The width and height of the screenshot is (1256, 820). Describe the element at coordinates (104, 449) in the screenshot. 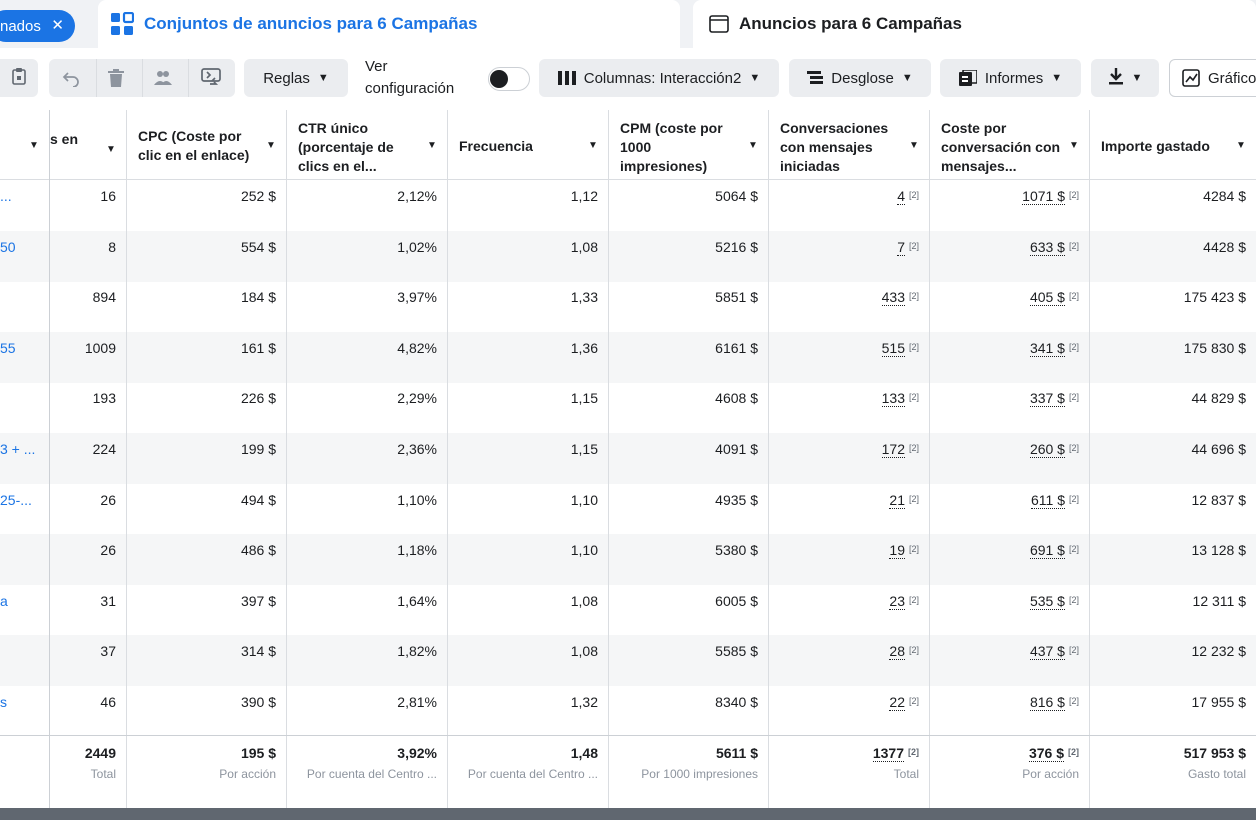

I see `cell-results-value: 224` at that location.